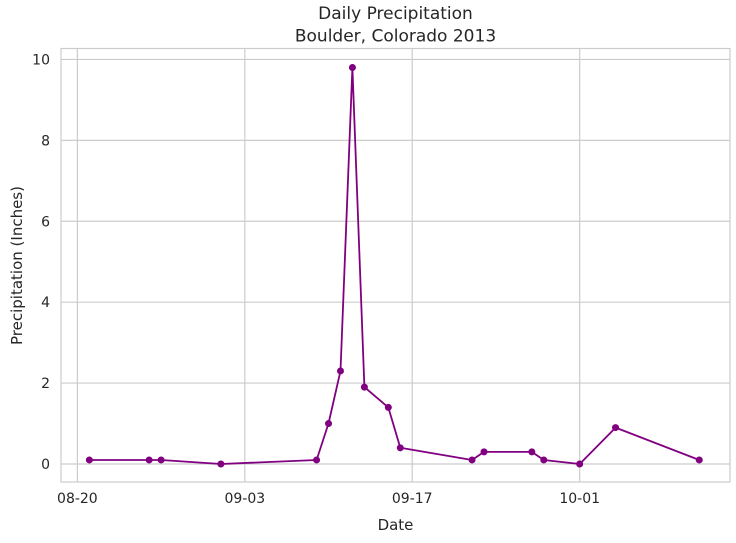 The width and height of the screenshot is (736, 543). What do you see at coordinates (412, 499) in the screenshot?
I see `x-tick-label: 09-17` at bounding box center [412, 499].